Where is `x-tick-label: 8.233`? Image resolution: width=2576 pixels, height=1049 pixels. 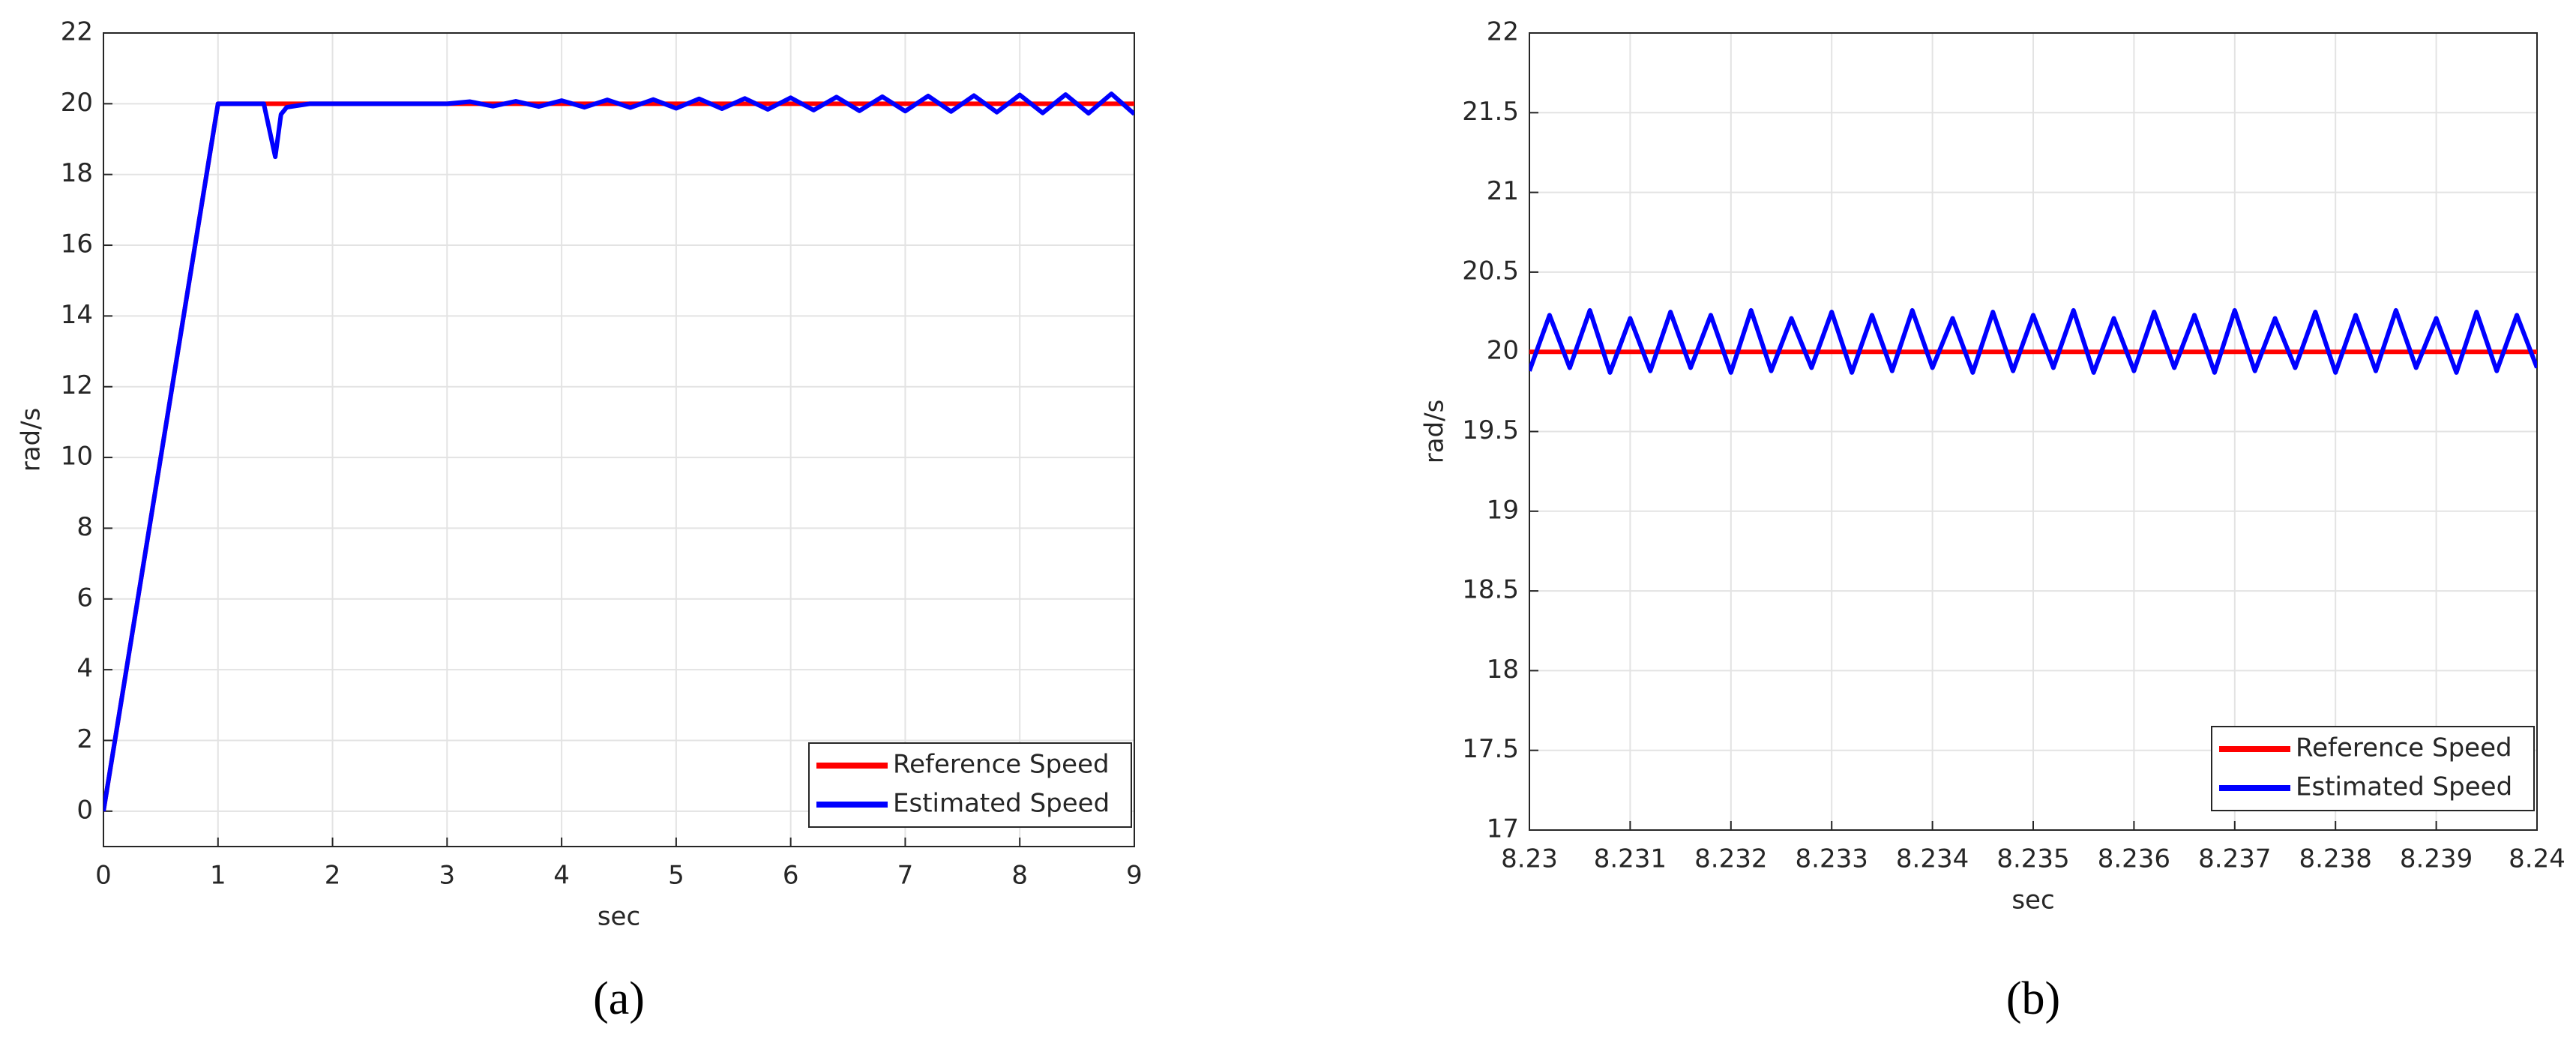
x-tick-label: 8.233 is located at coordinates (1832, 859).